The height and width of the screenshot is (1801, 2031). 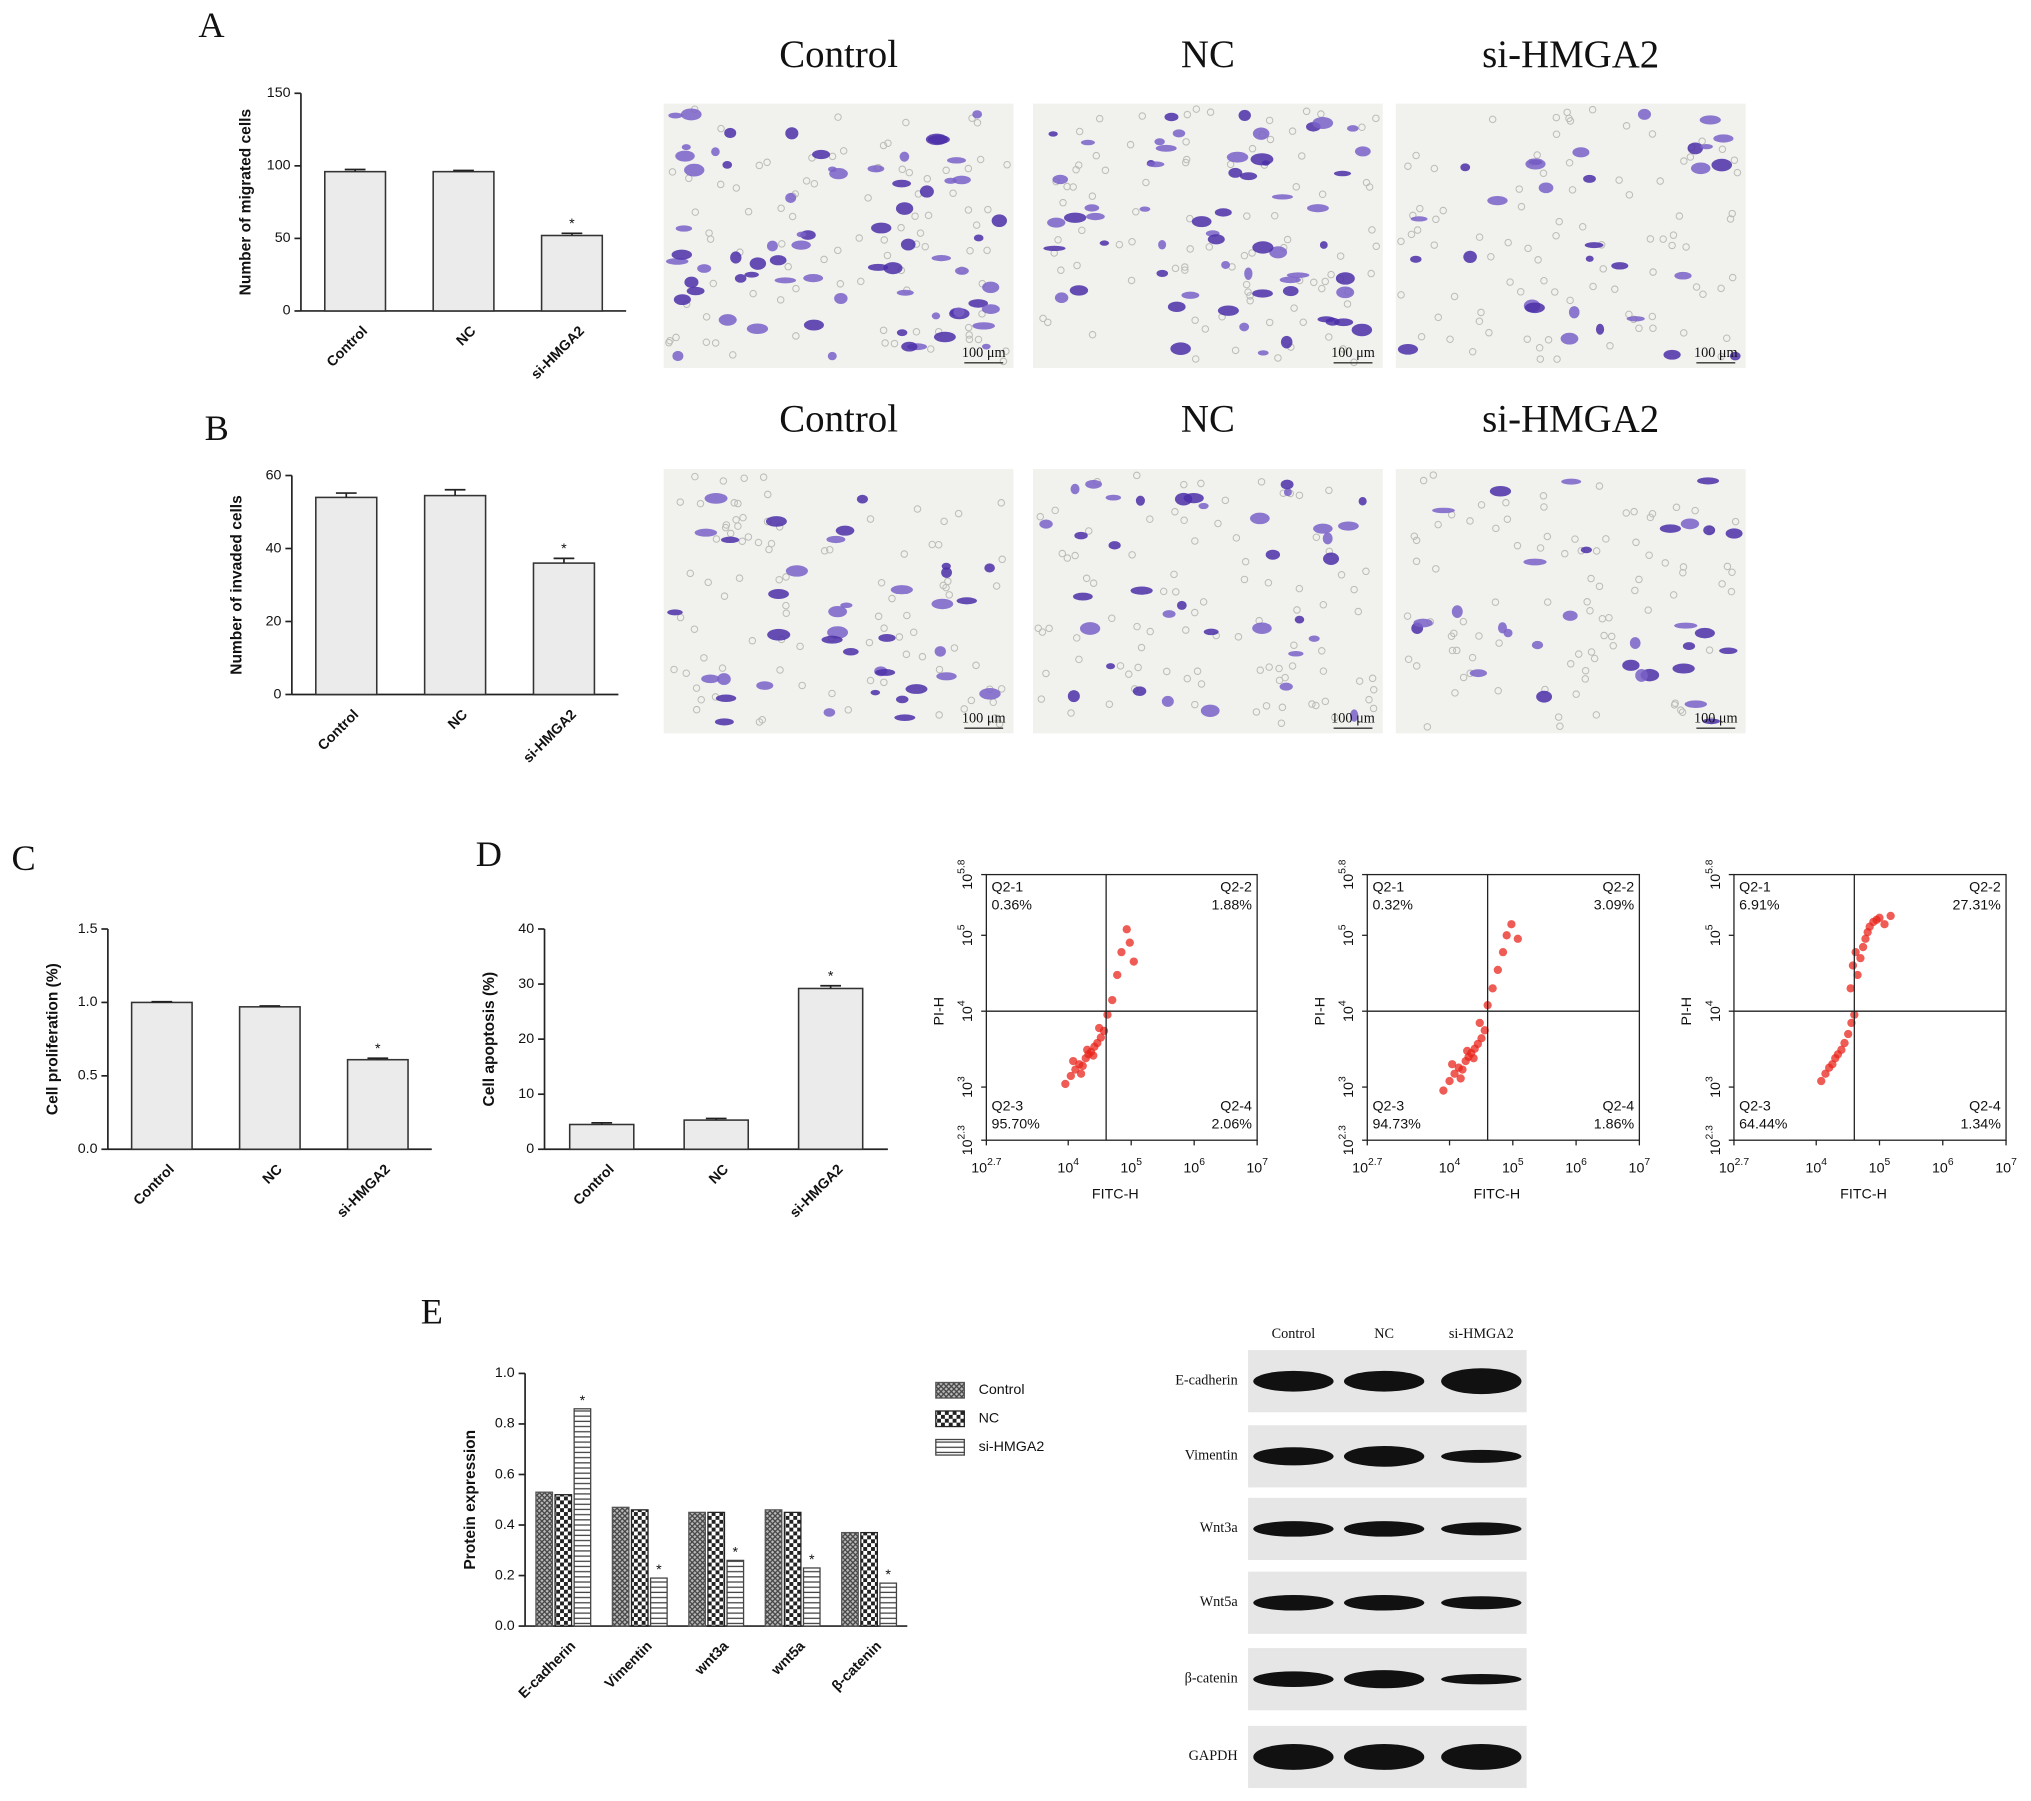 What do you see at coordinates (719, 1175) in the screenshot?
I see `x-tick-label: NC` at bounding box center [719, 1175].